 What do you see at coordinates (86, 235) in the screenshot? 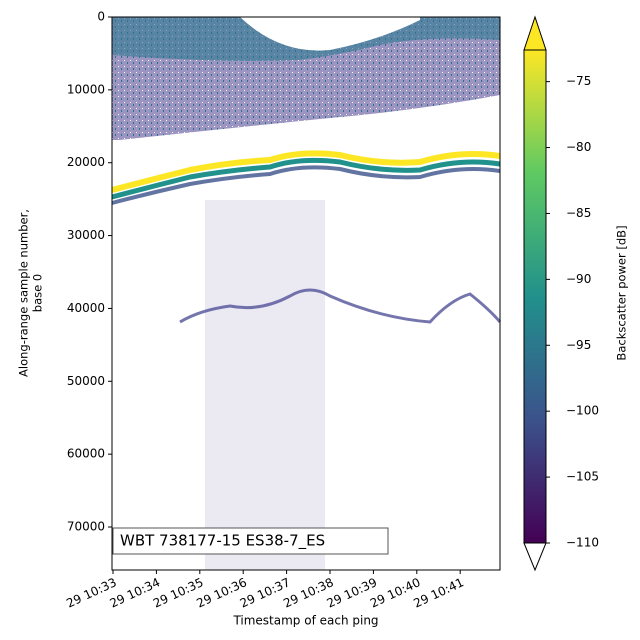
I see `y-tick-label: 30000` at bounding box center [86, 235].